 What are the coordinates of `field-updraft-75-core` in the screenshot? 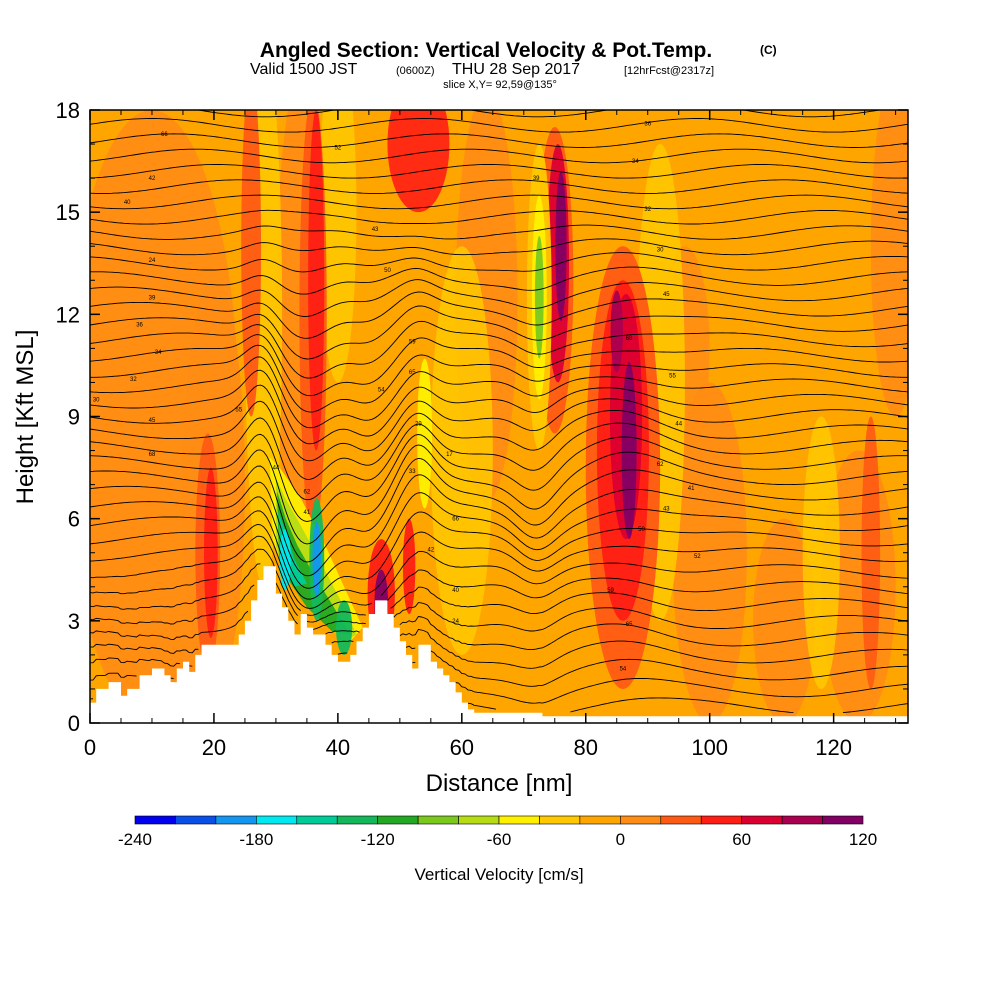 It's located at (561, 246).